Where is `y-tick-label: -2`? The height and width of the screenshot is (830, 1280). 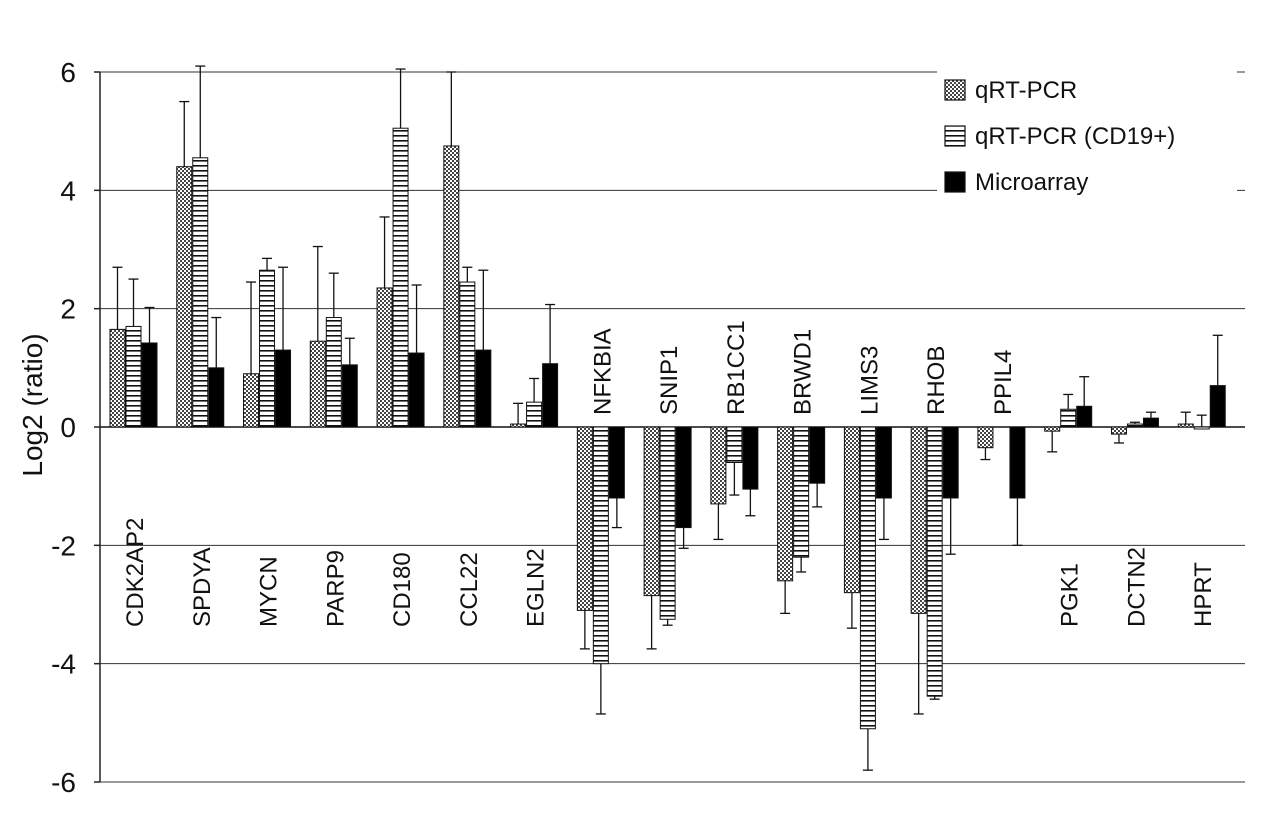
y-tick-label: -2 is located at coordinates (63, 545).